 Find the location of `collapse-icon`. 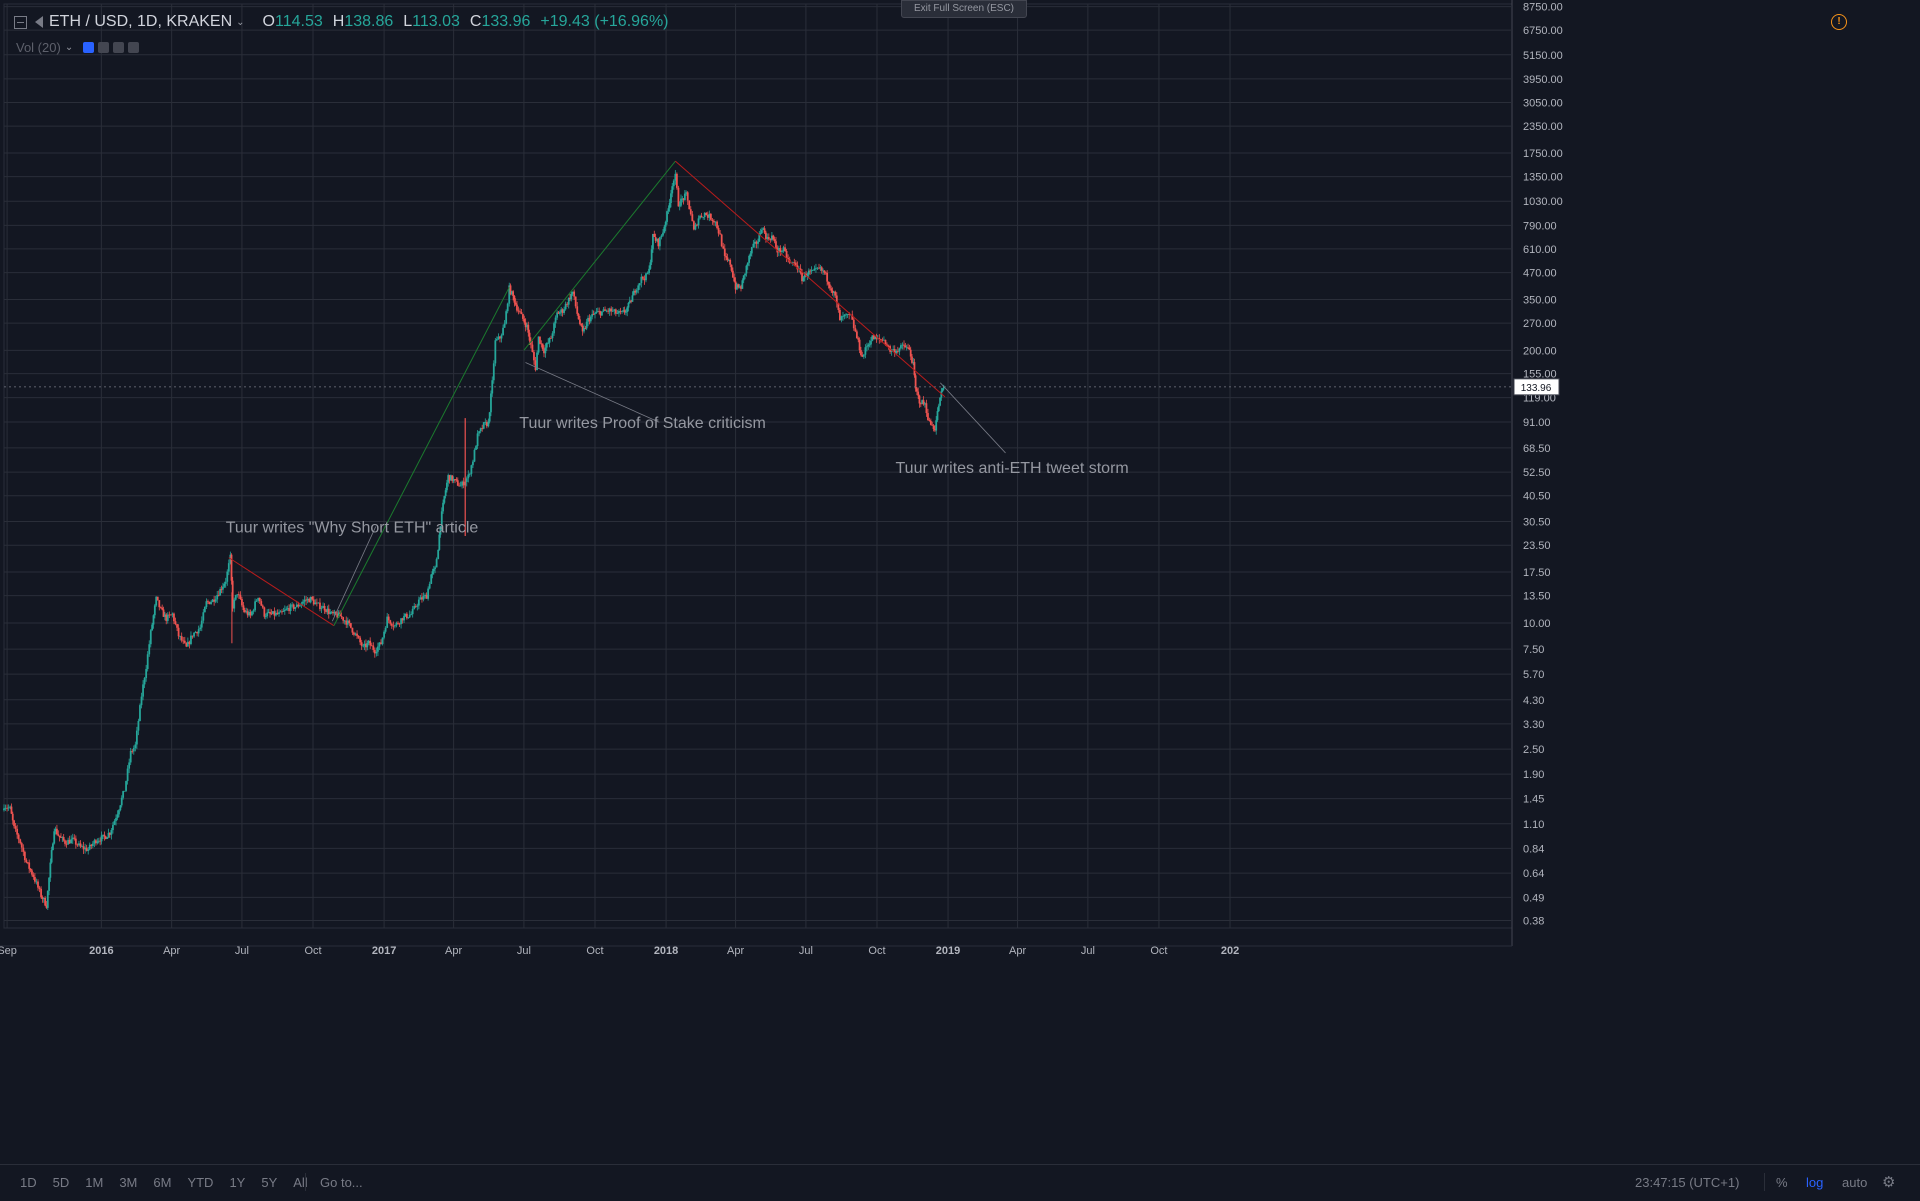

collapse-icon is located at coordinates (20, 22).